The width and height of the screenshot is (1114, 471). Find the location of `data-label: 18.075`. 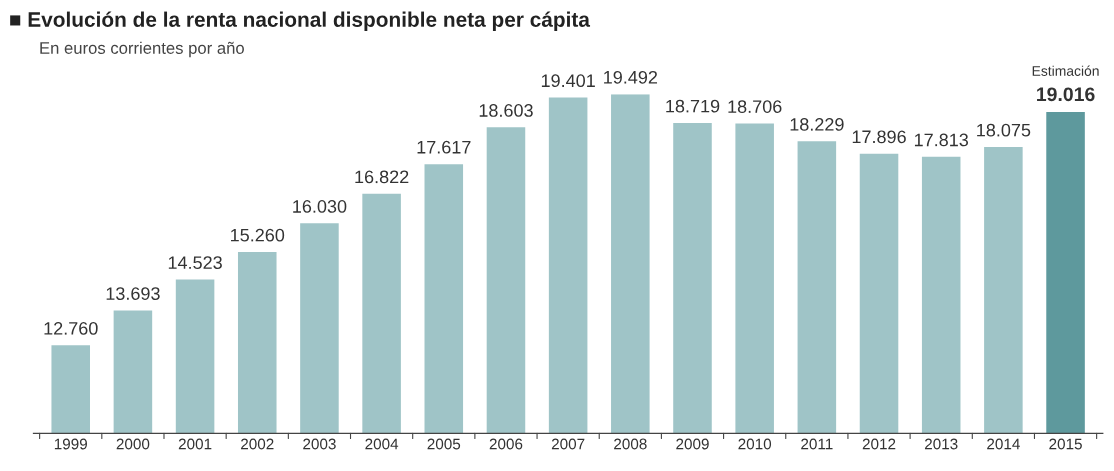

data-label: 18.075 is located at coordinates (1004, 130).